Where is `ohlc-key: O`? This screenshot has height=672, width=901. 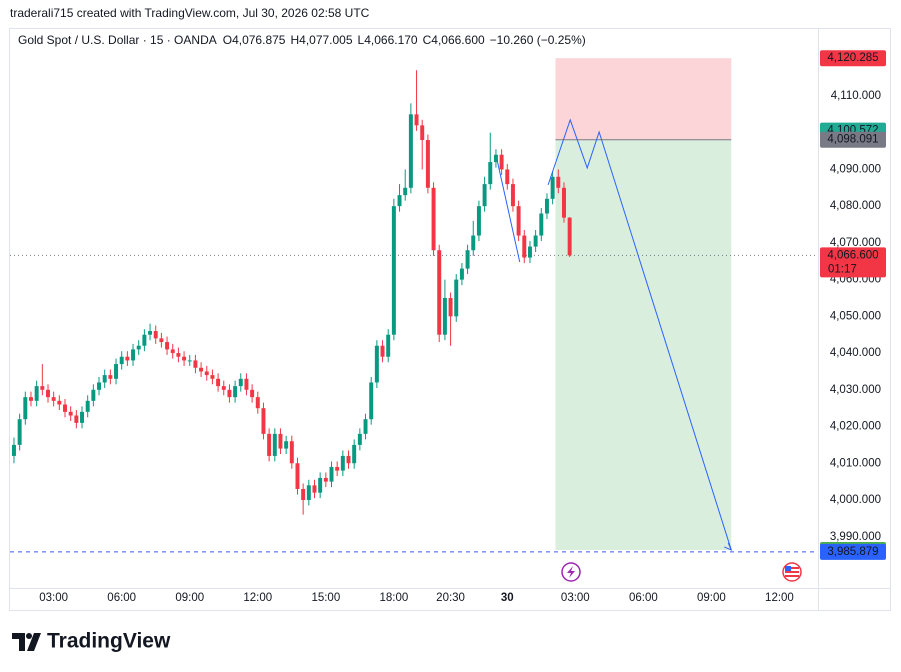
ohlc-key: O is located at coordinates (227, 40).